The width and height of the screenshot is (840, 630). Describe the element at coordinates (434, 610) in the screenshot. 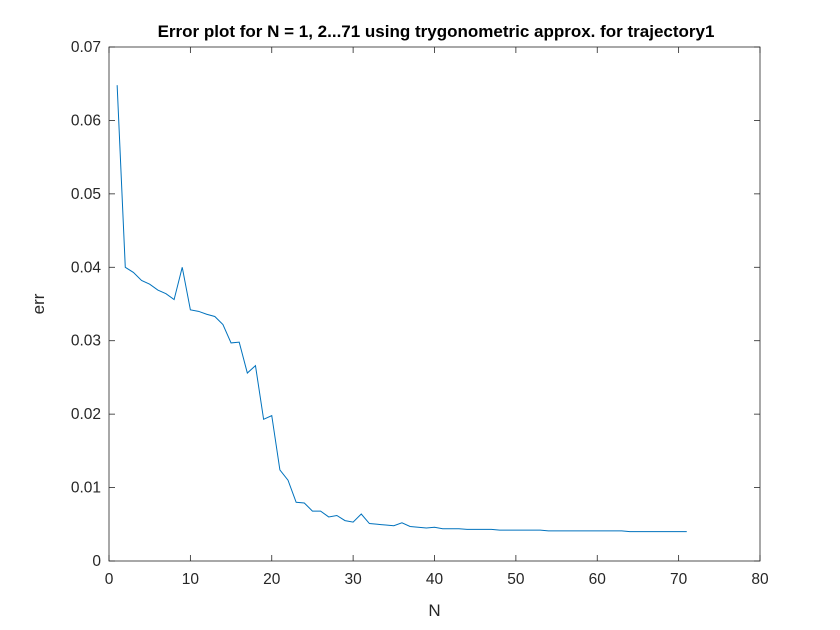

I see `x-axis-label: N` at that location.